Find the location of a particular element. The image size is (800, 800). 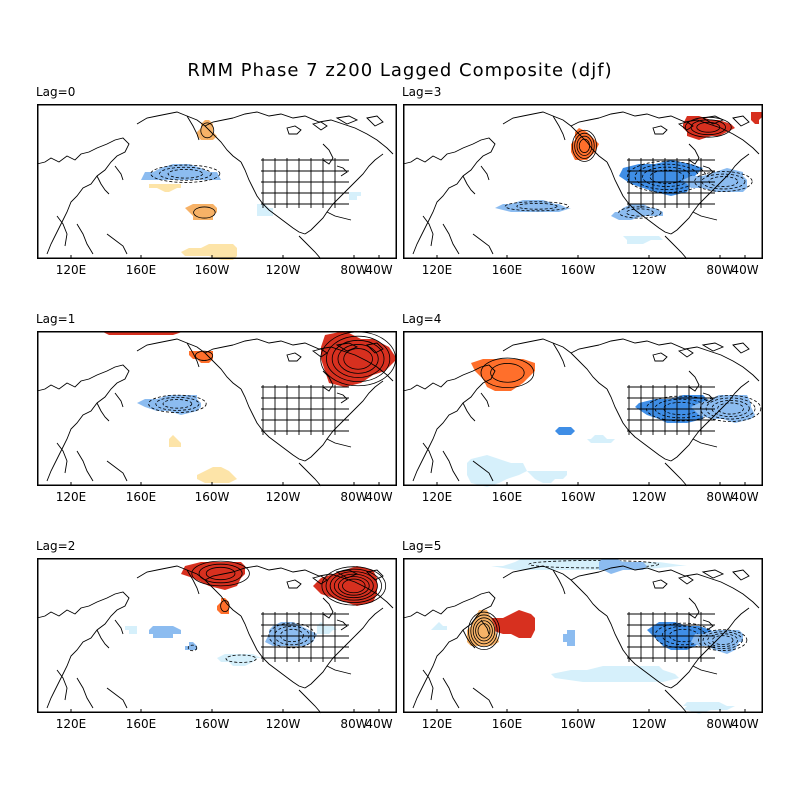

map-lag0 is located at coordinates (216, 182).